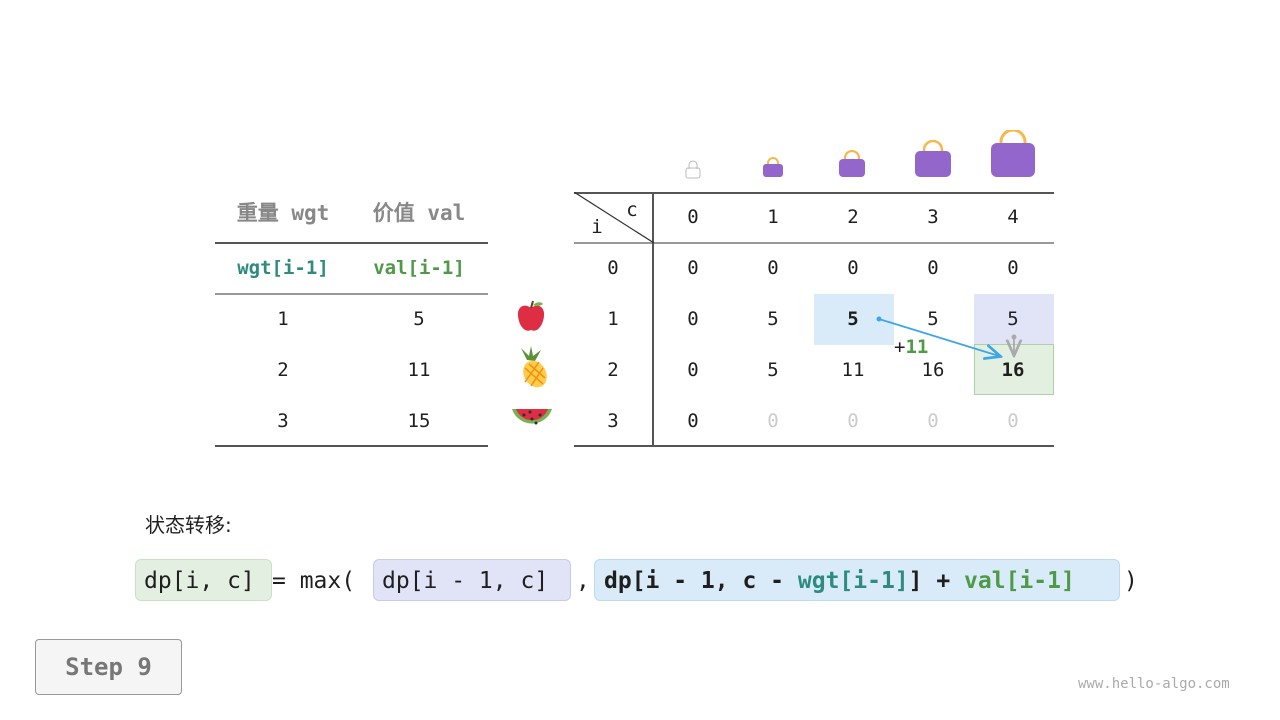 The width and height of the screenshot is (1280, 720). Describe the element at coordinates (283, 421) in the screenshot. I see `item-wgt: 3` at that location.